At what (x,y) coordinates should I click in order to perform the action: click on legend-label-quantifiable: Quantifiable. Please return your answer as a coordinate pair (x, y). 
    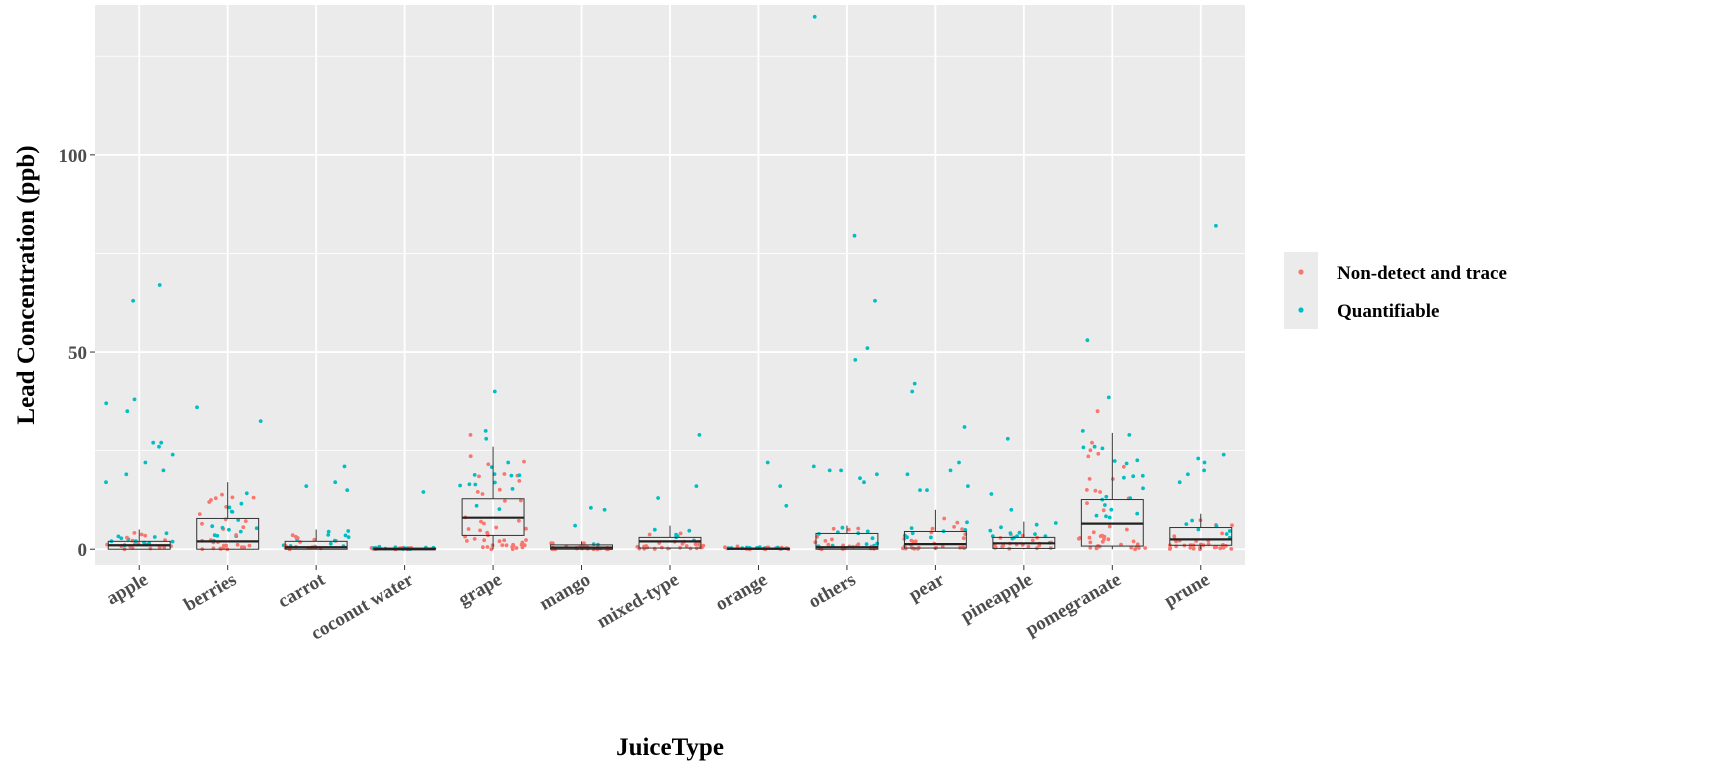
    Looking at the image, I should click on (1388, 311).